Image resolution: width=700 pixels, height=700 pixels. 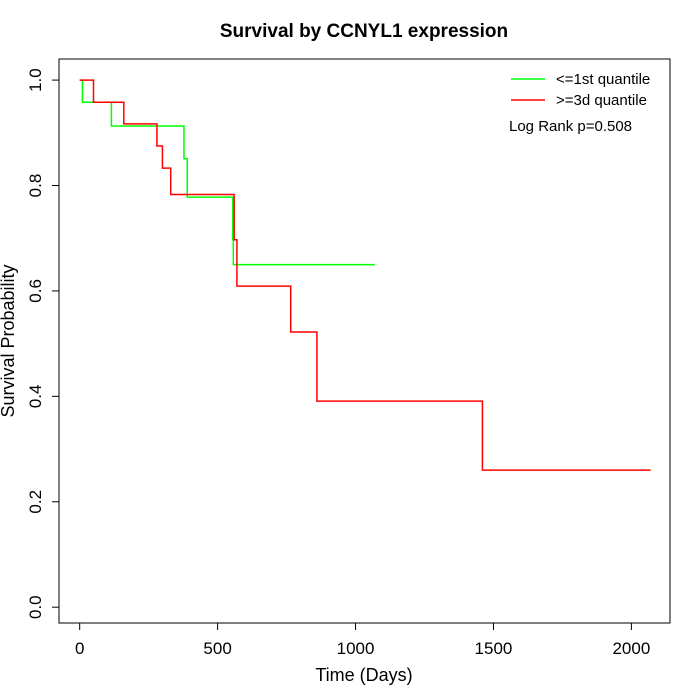 What do you see at coordinates (43, 343) in the screenshot?
I see `y-axis: 0.0 0.2 0.4 0.6 0.8 1.0` at bounding box center [43, 343].